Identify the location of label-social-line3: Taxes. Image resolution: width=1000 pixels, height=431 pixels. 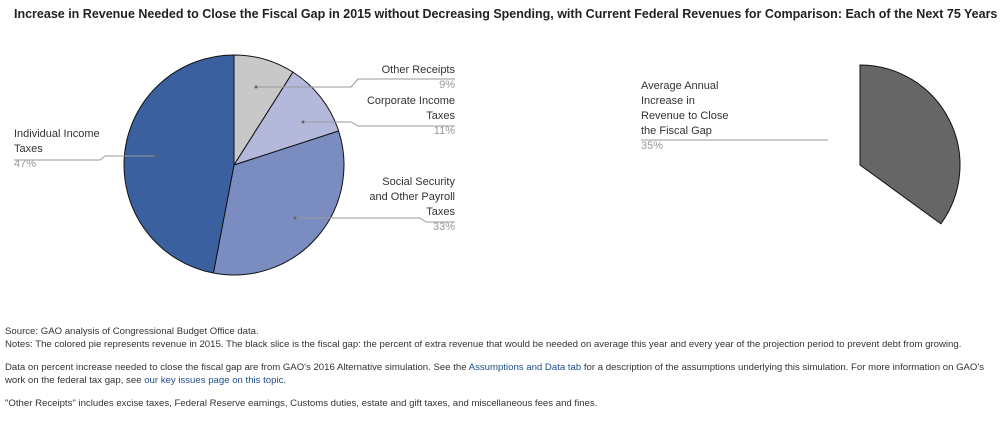
(440, 212).